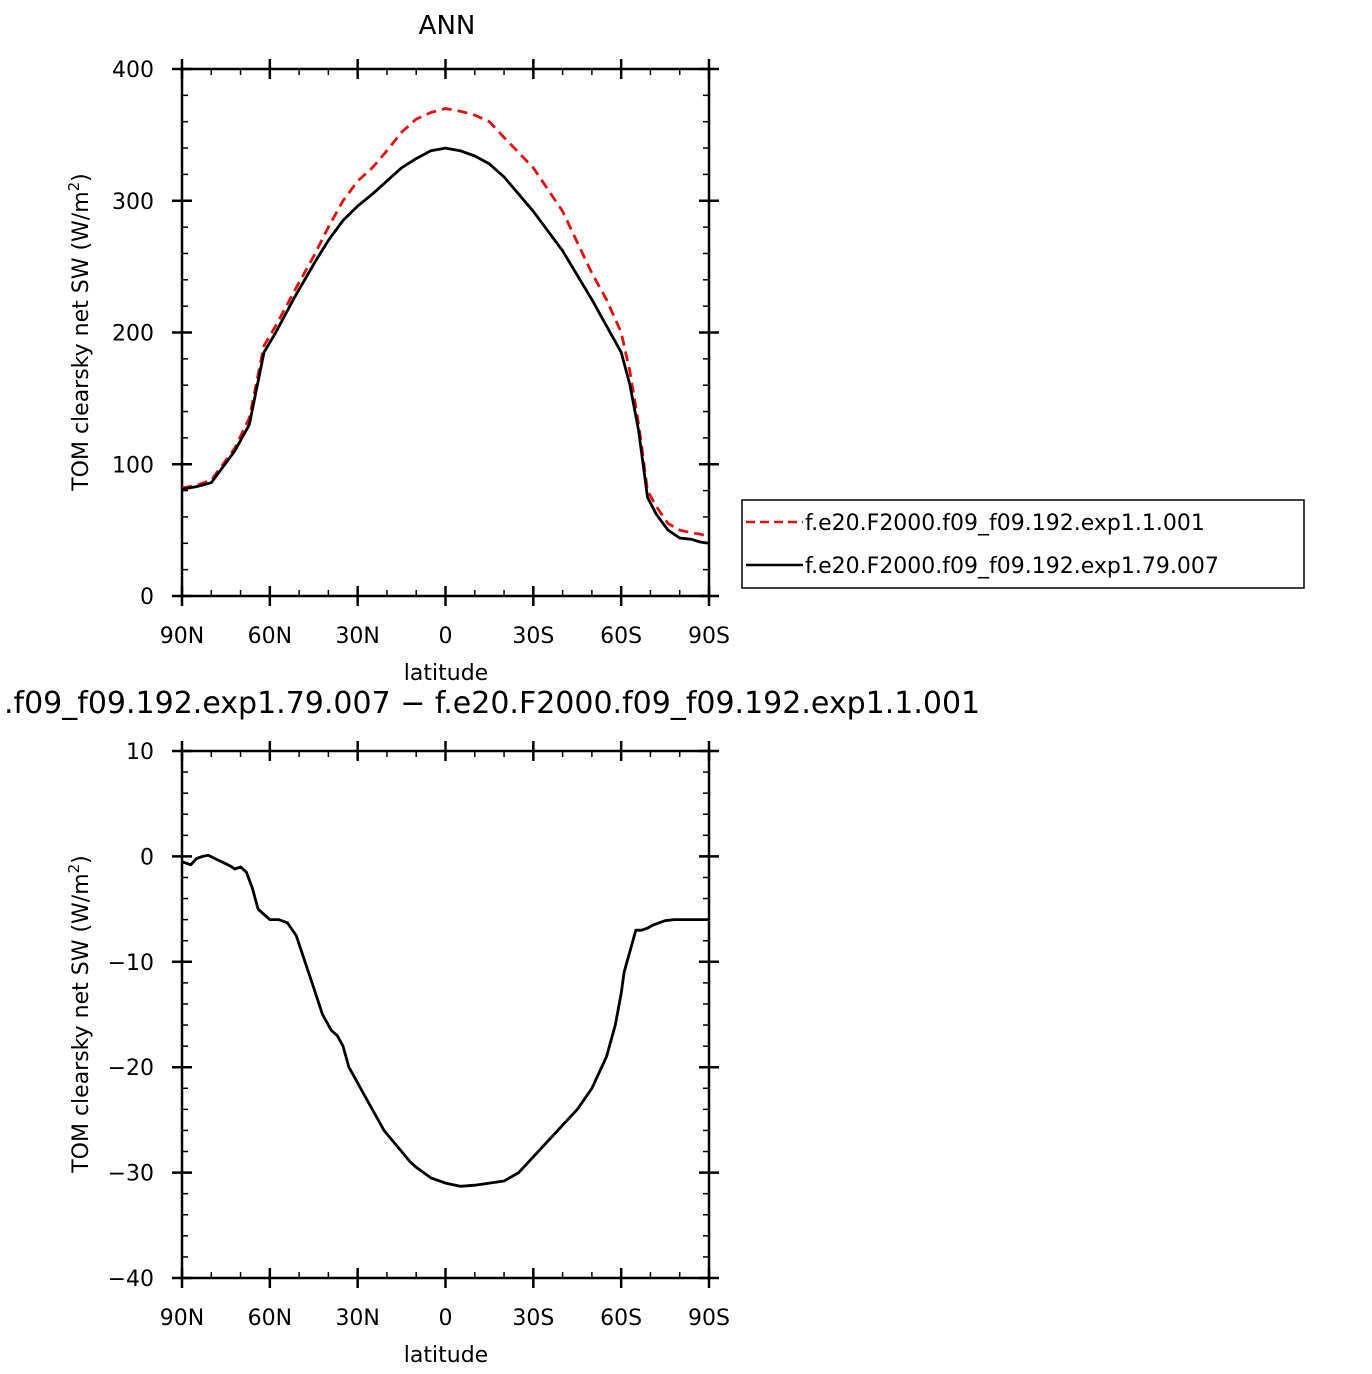 This screenshot has width=1372, height=1374. What do you see at coordinates (79, 1014) in the screenshot?
I see `bottom-plot-ylabel: TOM clearsky net SW (W/m2)` at bounding box center [79, 1014].